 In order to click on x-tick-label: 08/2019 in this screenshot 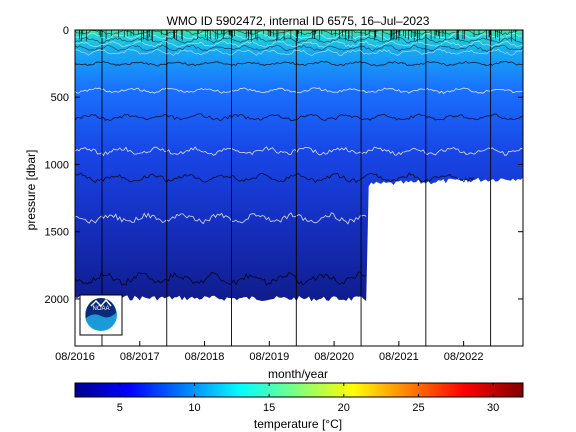, I will do `click(269, 357)`.